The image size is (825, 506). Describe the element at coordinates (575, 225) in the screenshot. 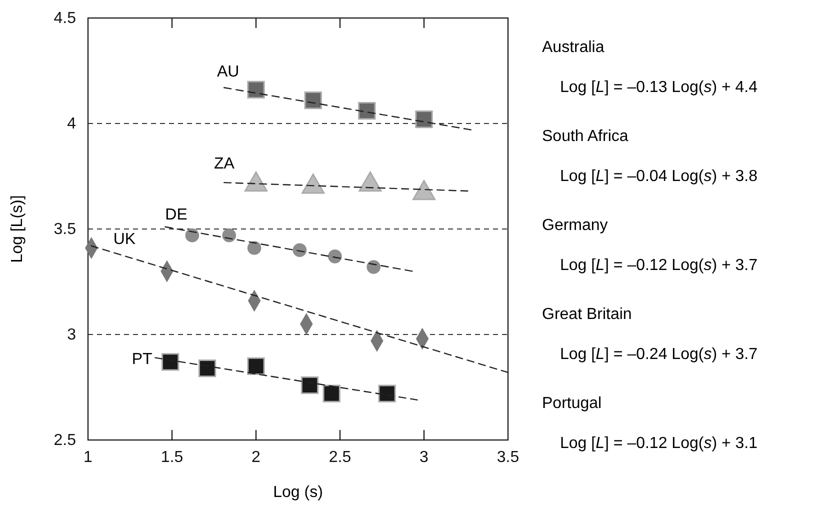

I see `text: Germany` at that location.